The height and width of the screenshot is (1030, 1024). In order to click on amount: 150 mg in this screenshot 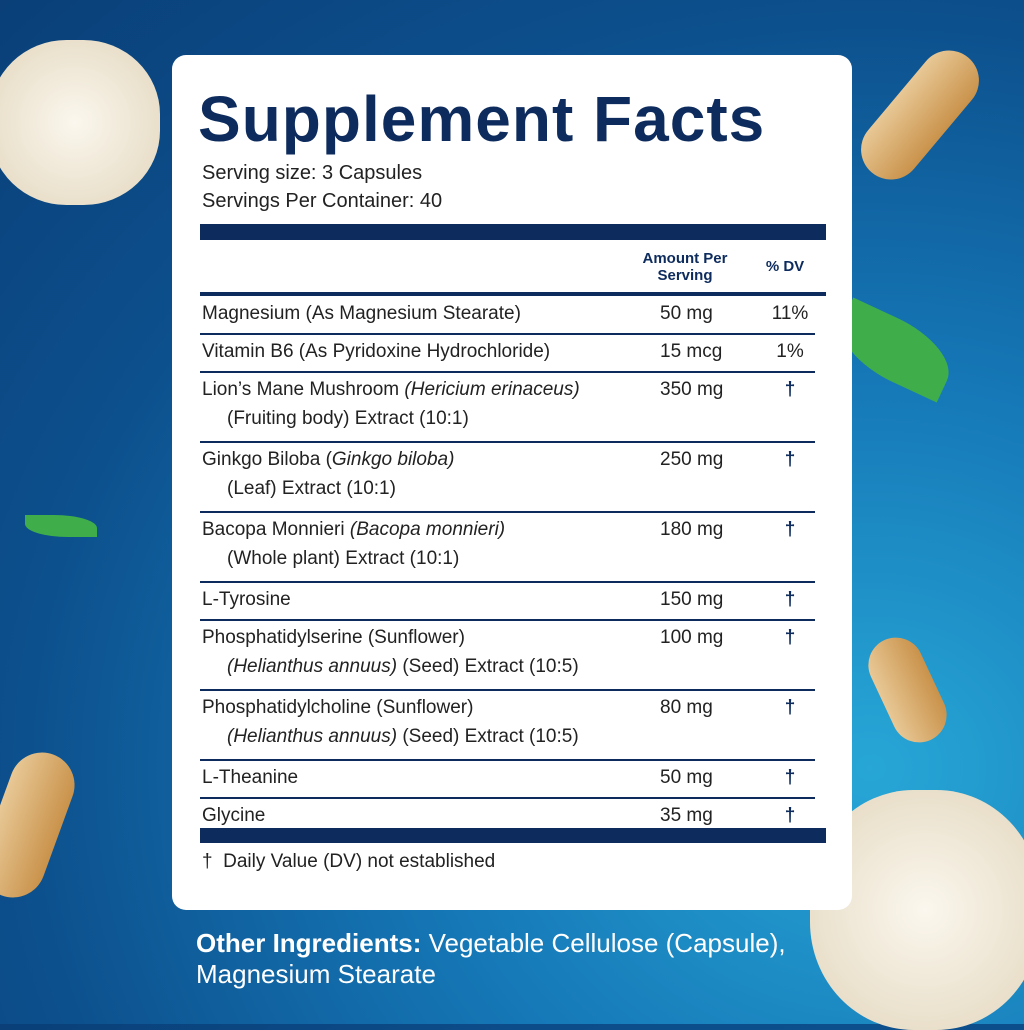, I will do `click(692, 599)`.